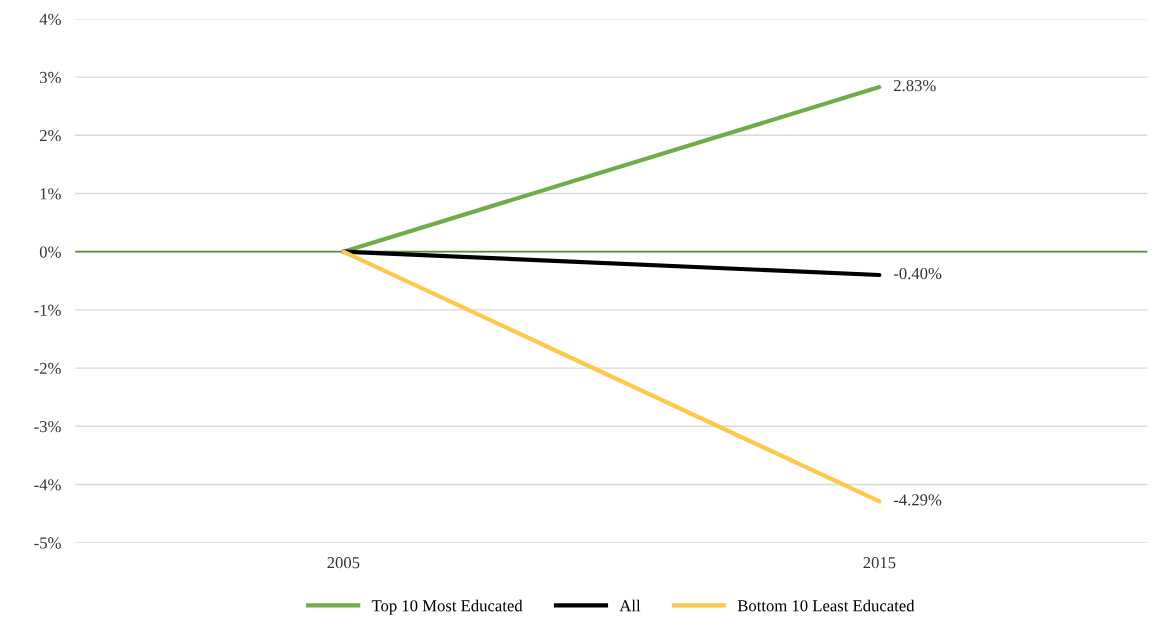 This screenshot has width=1159, height=631. Describe the element at coordinates (47, 426) in the screenshot. I see `y-tick-label: -3%` at that location.